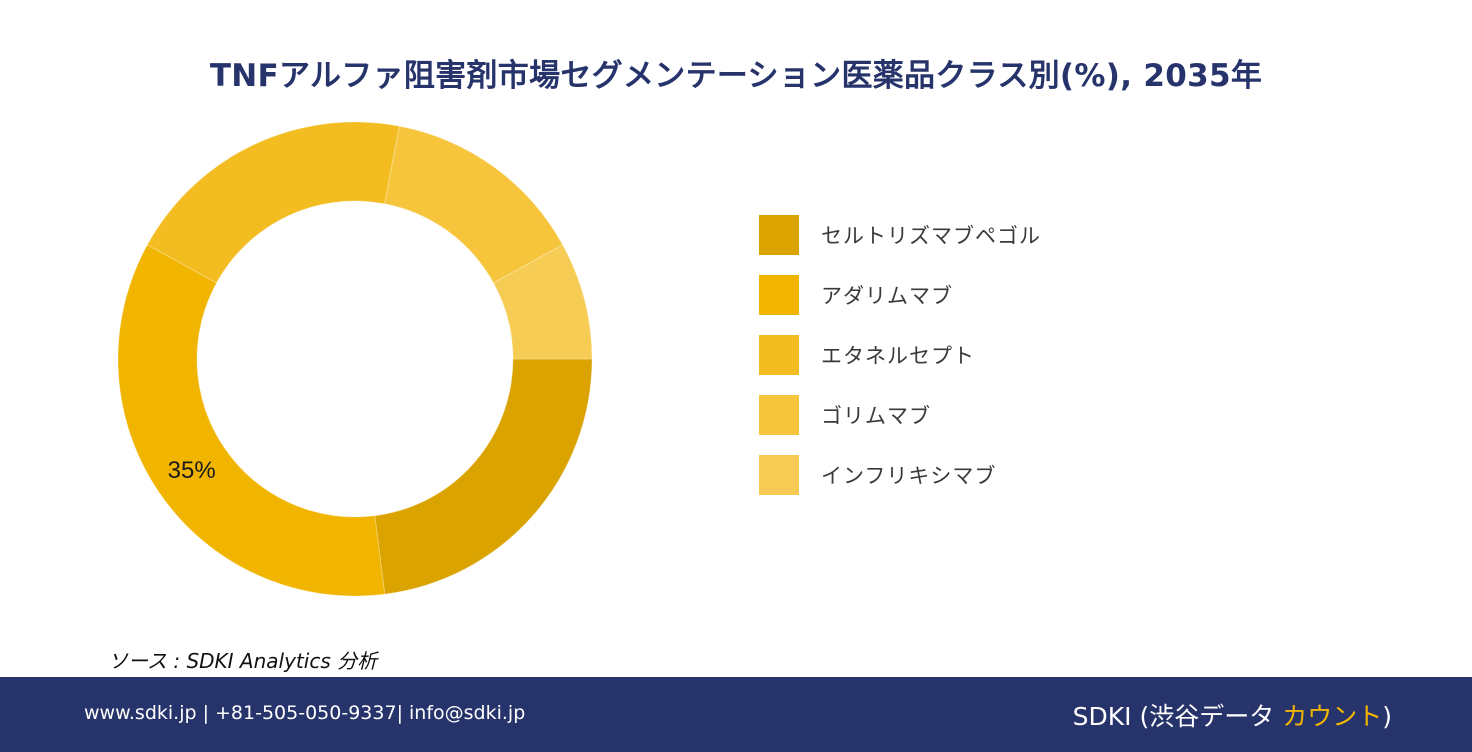 This screenshot has width=1472, height=752. I want to click on legend-item-certolizumab: セルトリズマブペゴル, so click(900, 235).